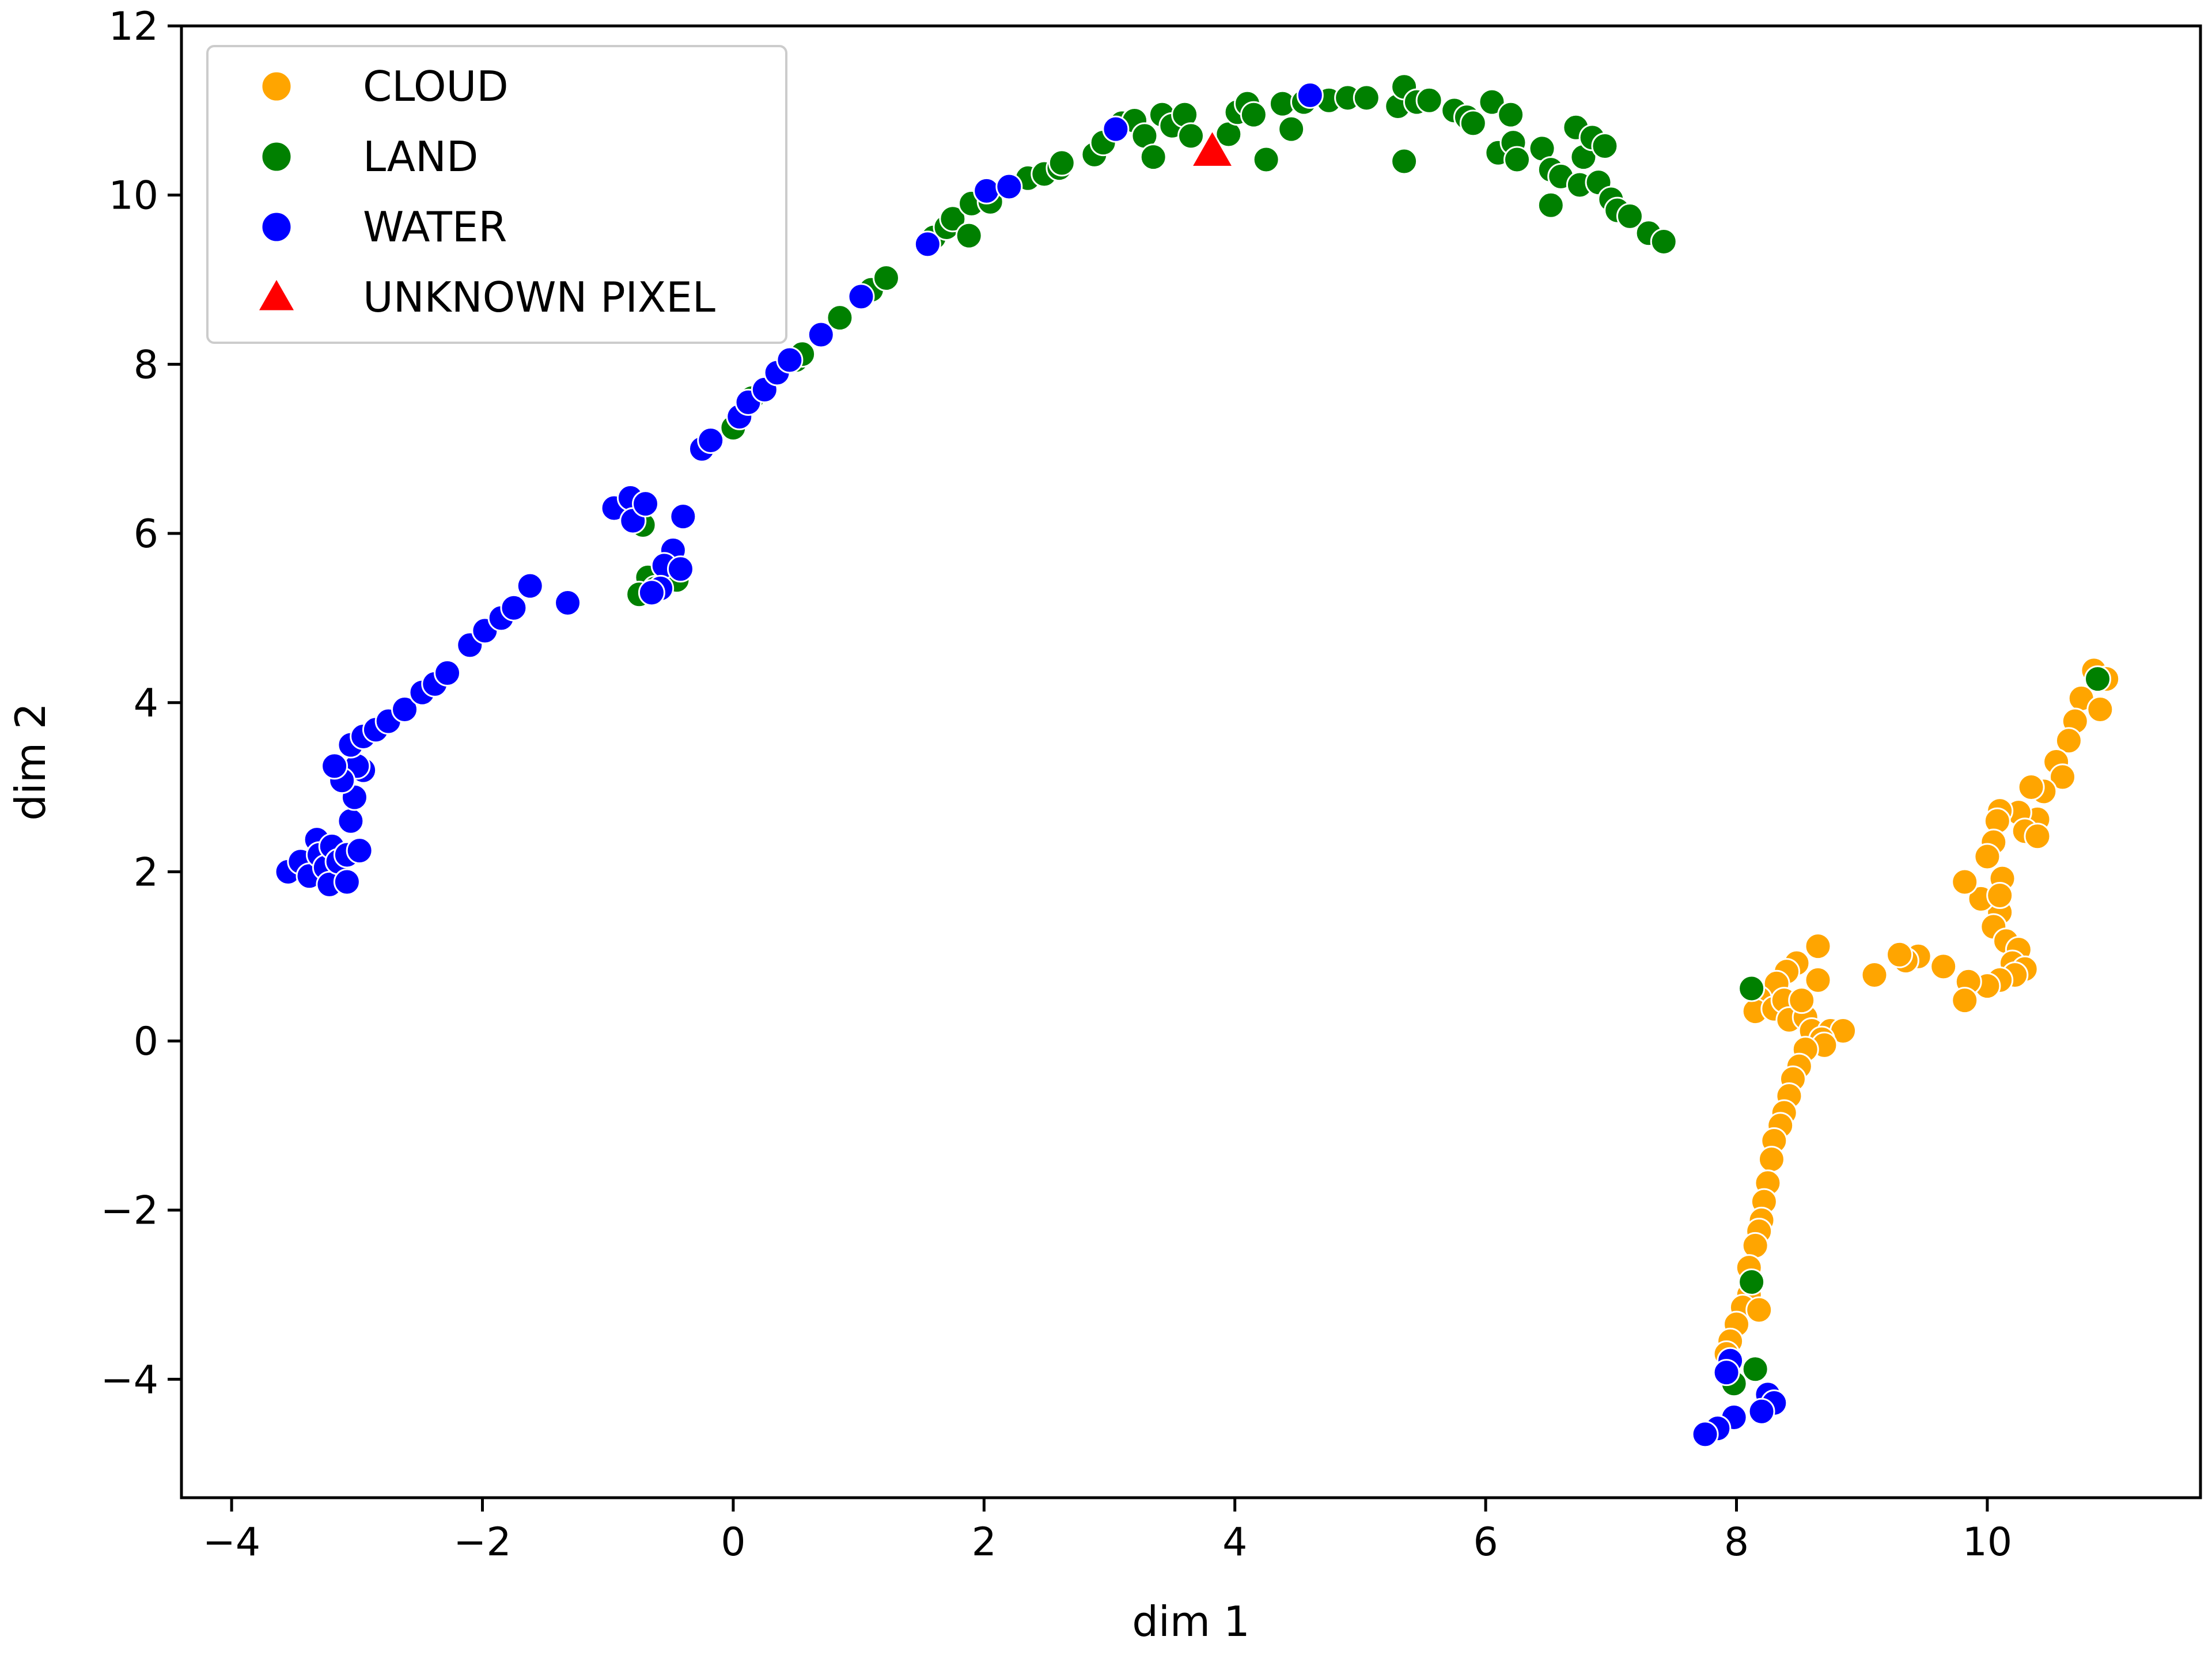 The width and height of the screenshot is (2212, 1659). Describe the element at coordinates (129, 1380) in the screenshot. I see `y-tick-label: −4` at that location.